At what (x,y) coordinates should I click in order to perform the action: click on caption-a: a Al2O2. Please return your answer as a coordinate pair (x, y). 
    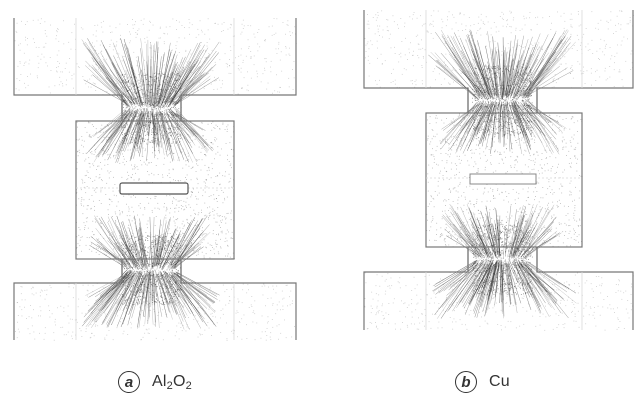
    Looking at the image, I should click on (155, 382).